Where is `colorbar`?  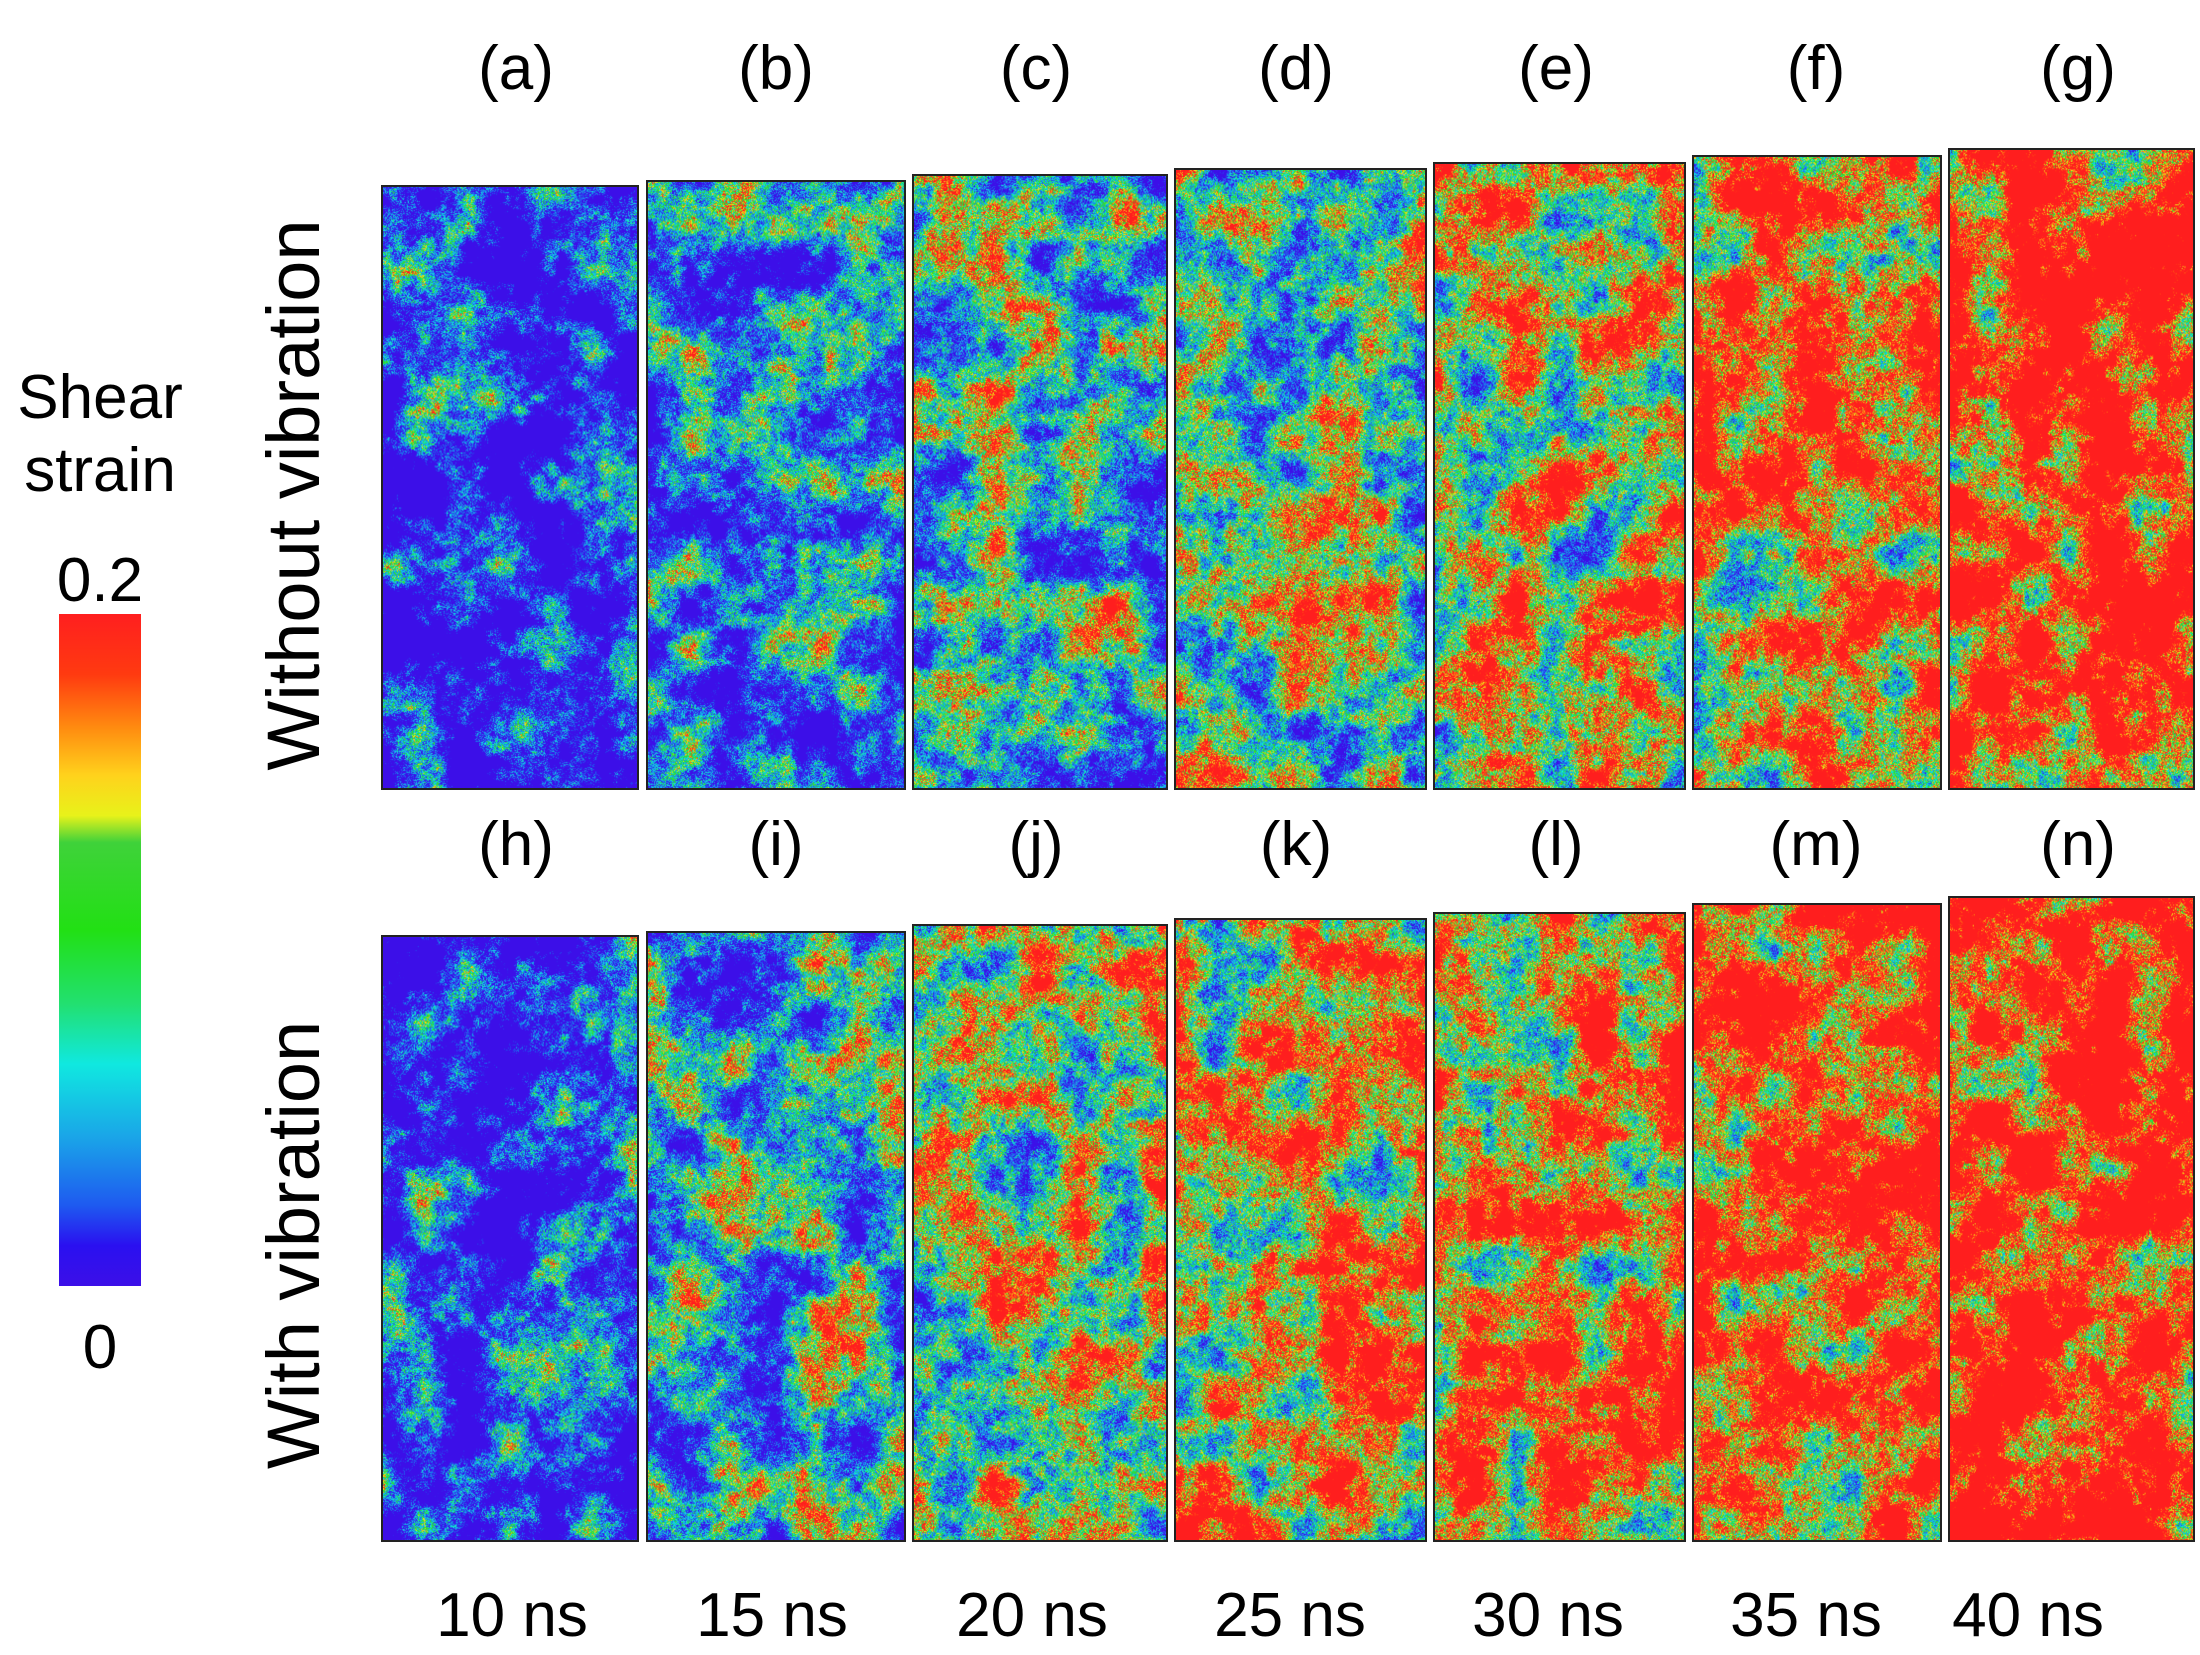
colorbar is located at coordinates (100, 950).